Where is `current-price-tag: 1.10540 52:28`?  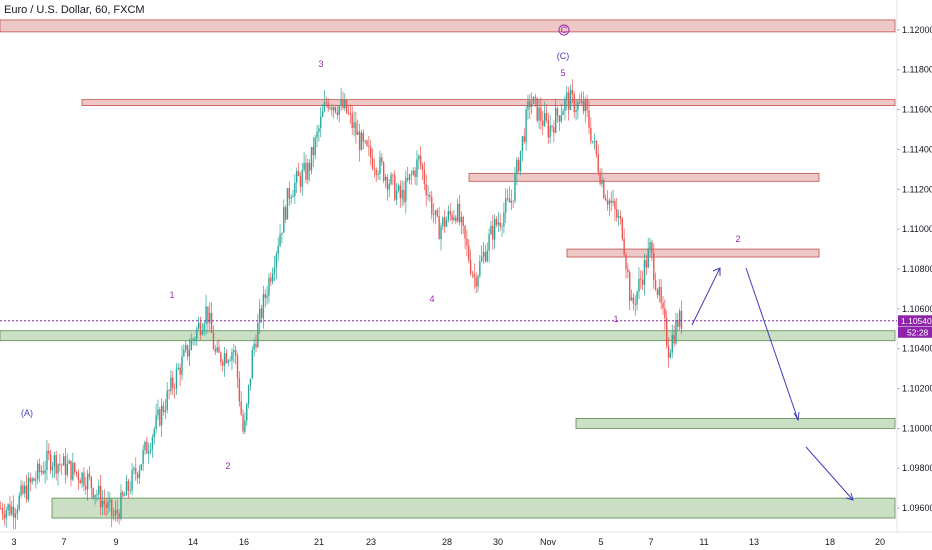
current-price-tag: 1.10540 52:28 is located at coordinates (915, 326).